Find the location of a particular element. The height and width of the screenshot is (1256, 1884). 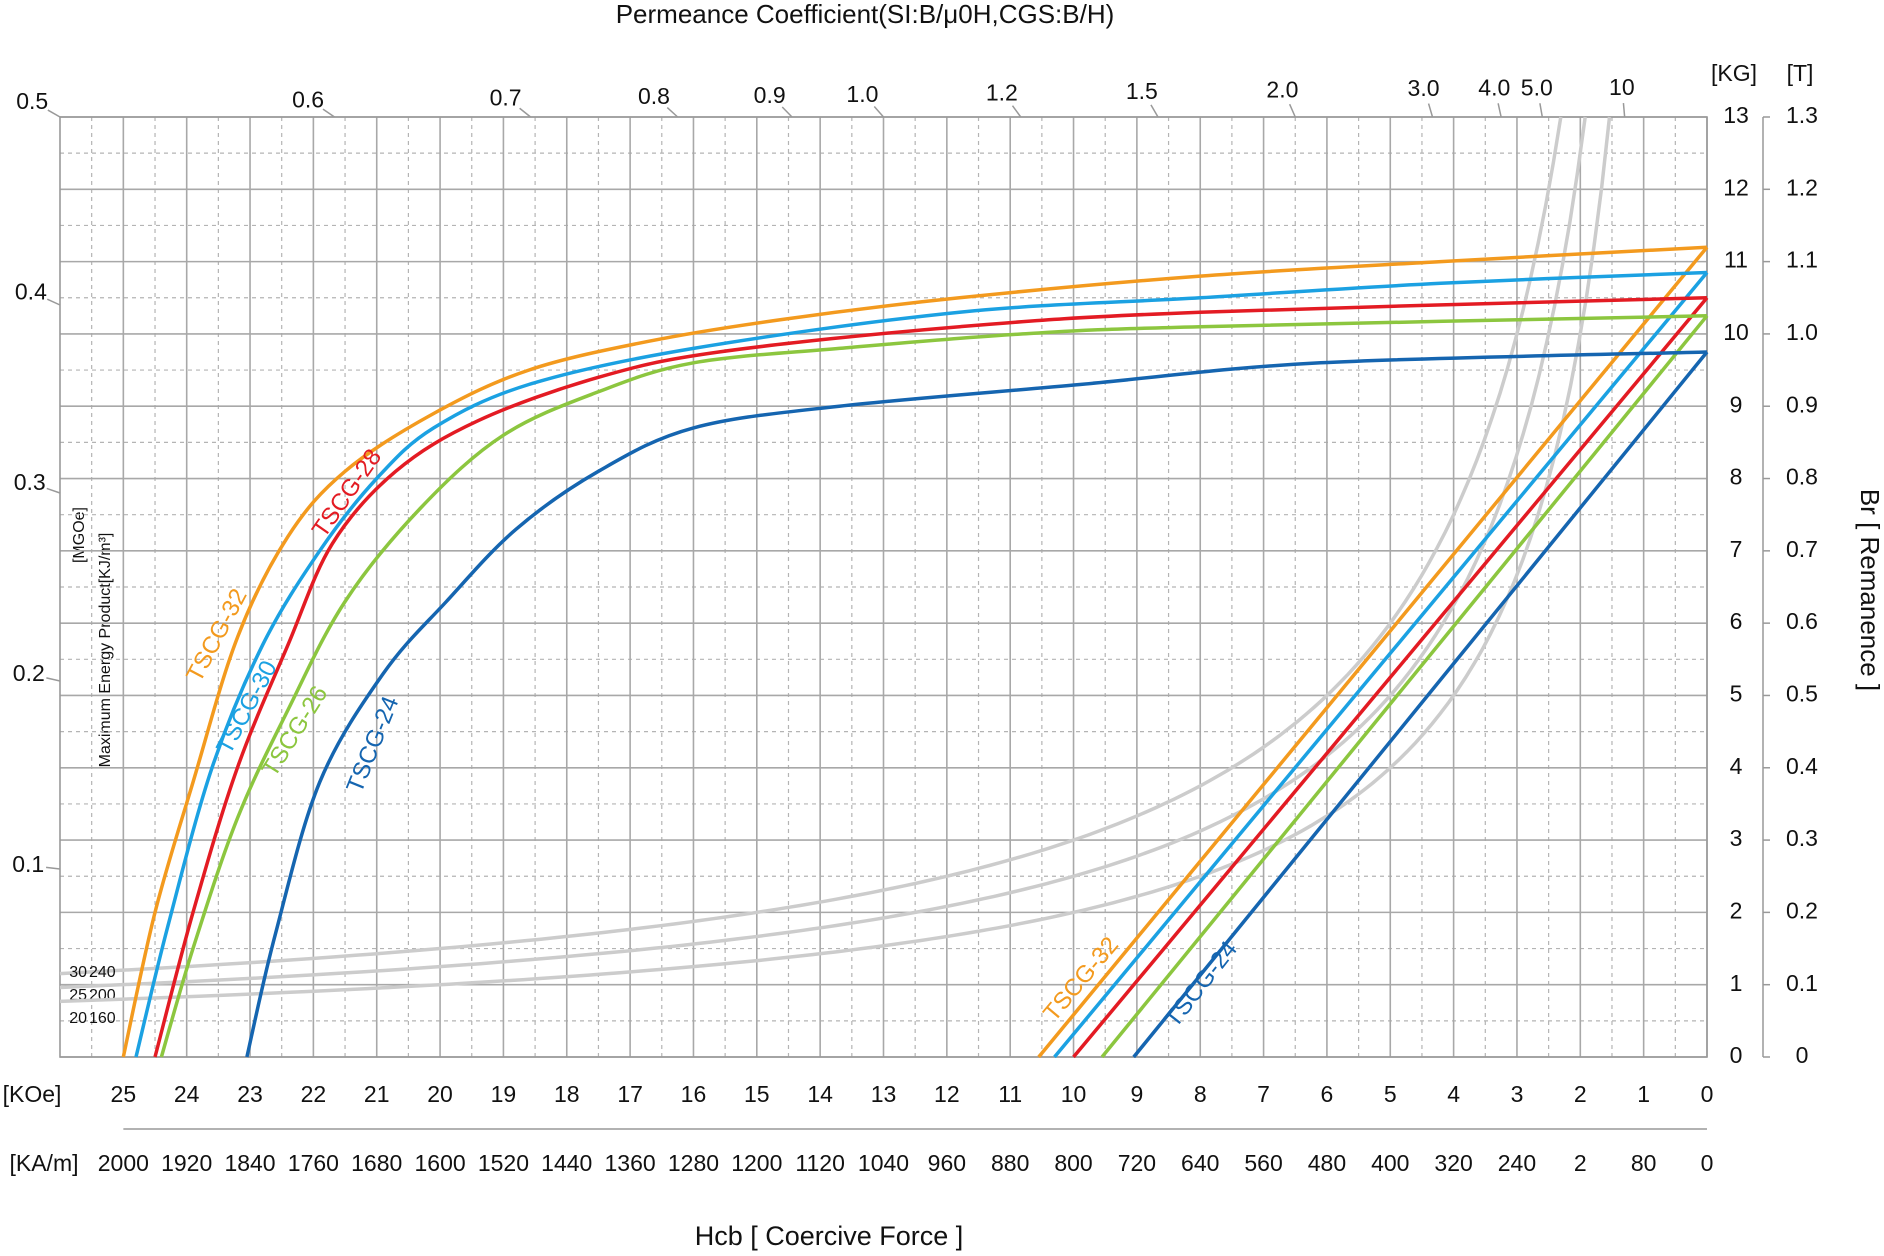

x2-tick-label: 1600 is located at coordinates (439, 1163).